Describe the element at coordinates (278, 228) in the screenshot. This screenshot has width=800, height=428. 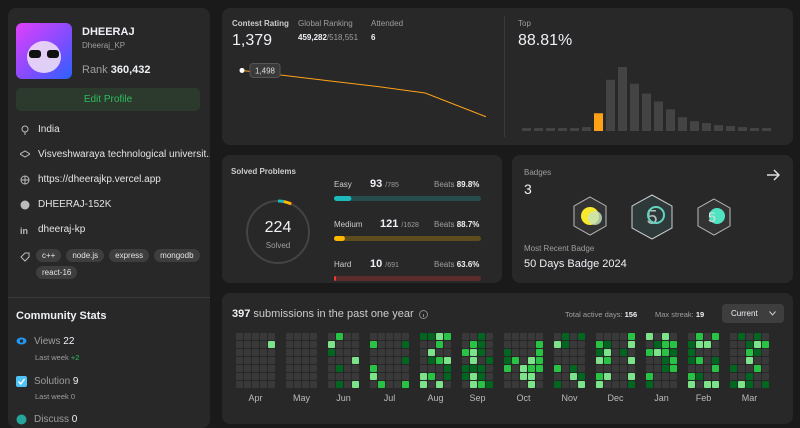
I see `solved-count: 224` at that location.